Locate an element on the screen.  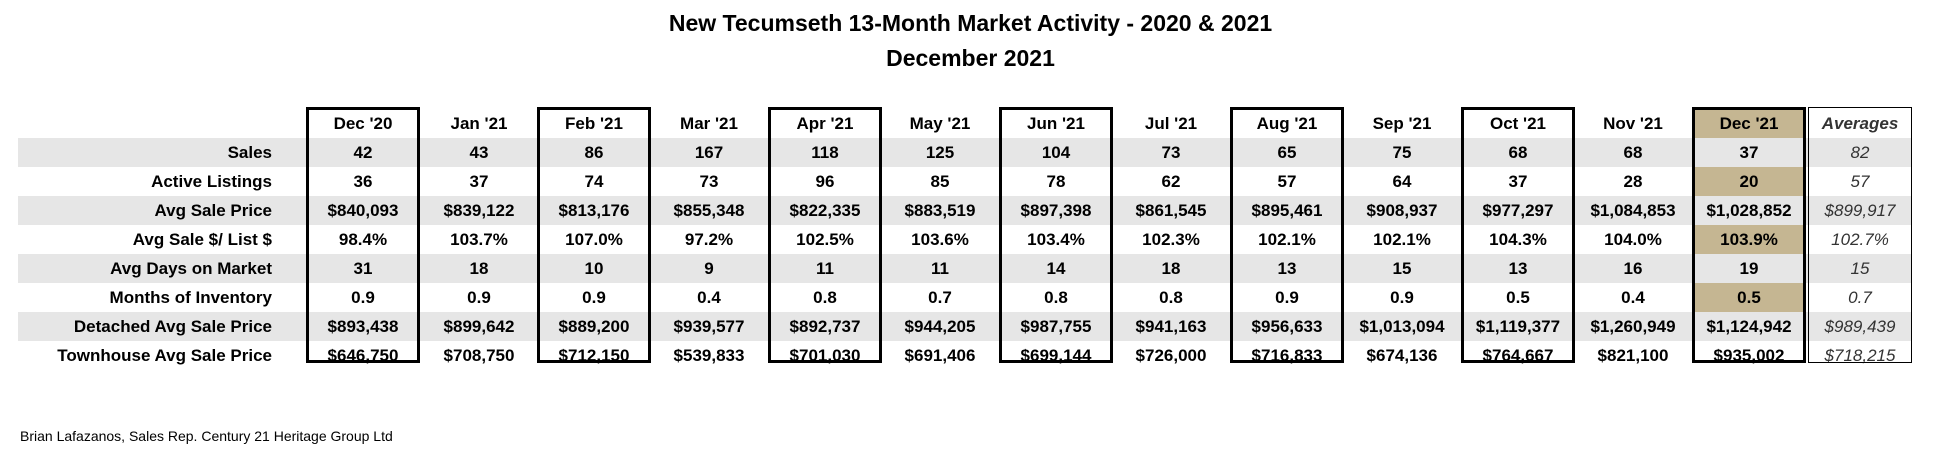
row-label: Avg Sale Price is located at coordinates (213, 210).